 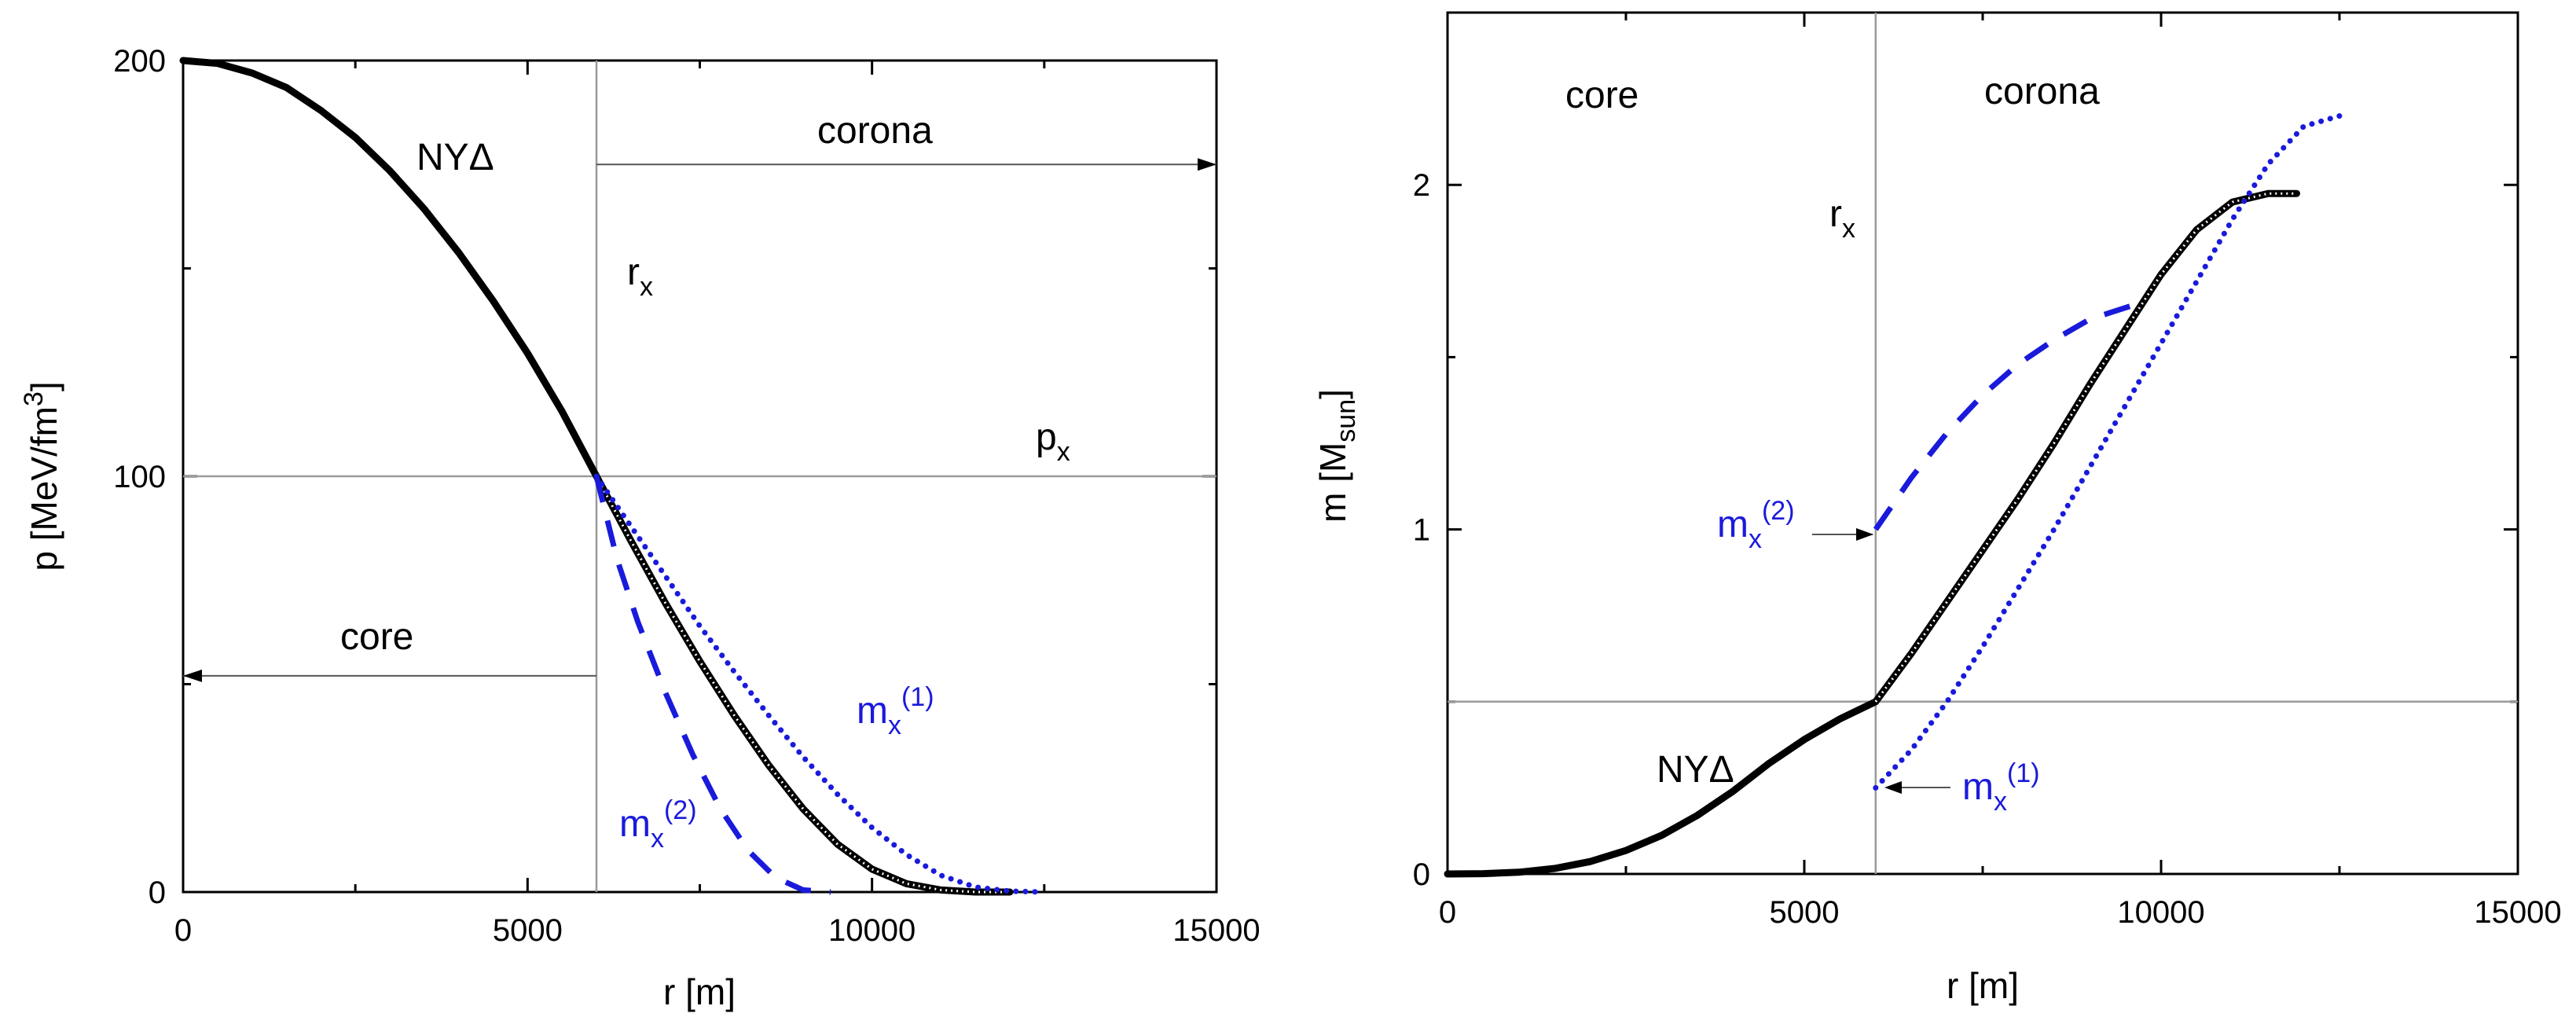 I want to click on y-tick-label: 2, so click(x=1422, y=185).